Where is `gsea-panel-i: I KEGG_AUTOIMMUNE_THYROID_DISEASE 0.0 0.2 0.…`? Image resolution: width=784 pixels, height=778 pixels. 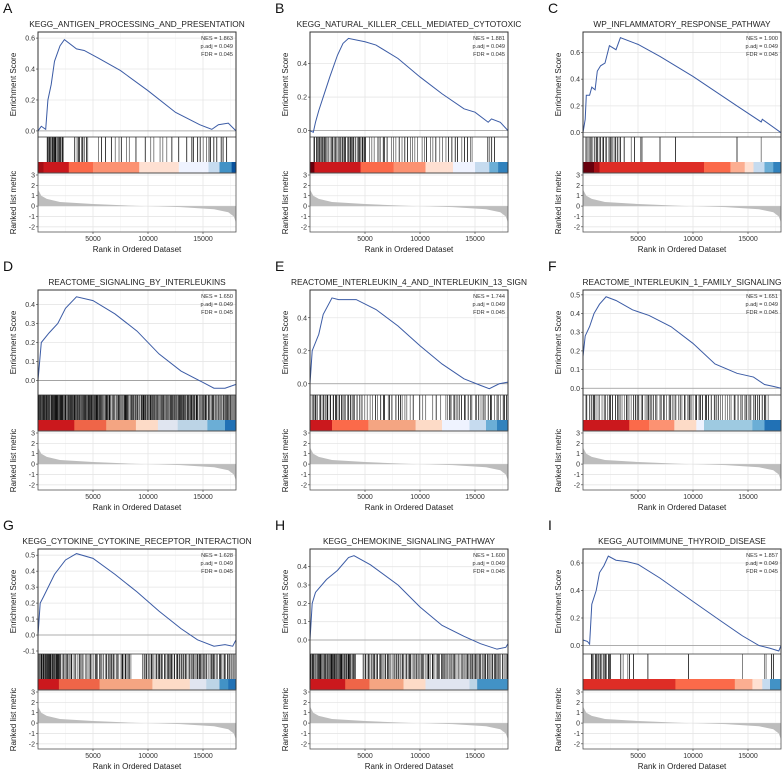
gsea-panel-i: I KEGG_AUTOIMMUNE_THYROID_DISEASE 0.0 0.2 0.… is located at coordinates (664, 646).